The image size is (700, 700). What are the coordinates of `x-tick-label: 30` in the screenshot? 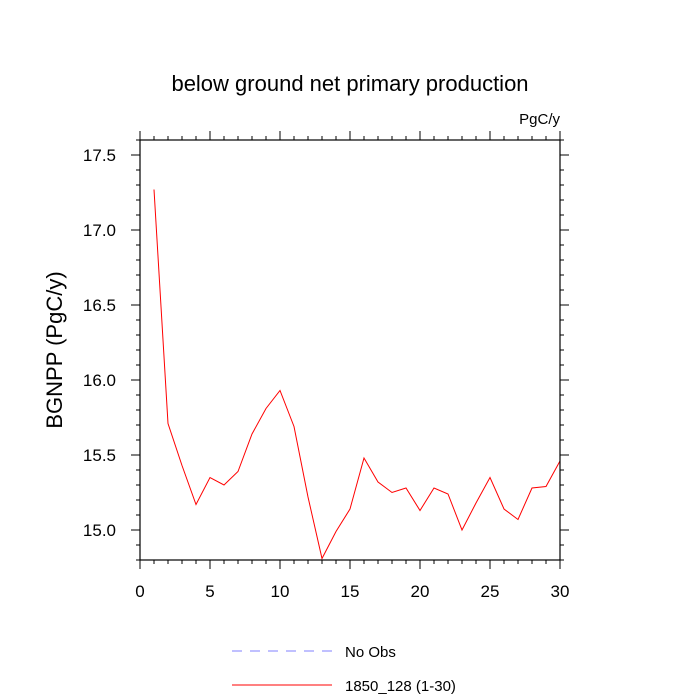 It's located at (560, 591).